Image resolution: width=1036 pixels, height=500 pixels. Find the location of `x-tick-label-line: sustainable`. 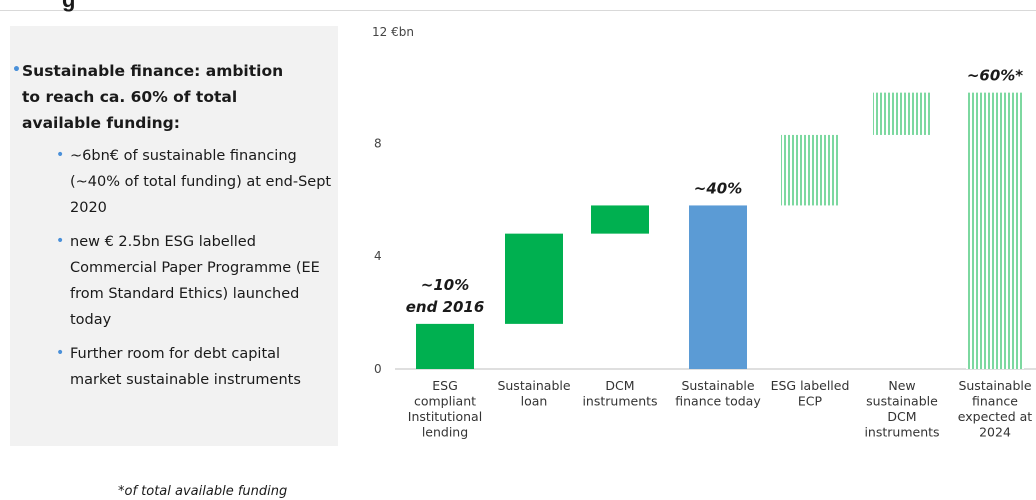

x-tick-label-line: sustainable is located at coordinates (902, 401).